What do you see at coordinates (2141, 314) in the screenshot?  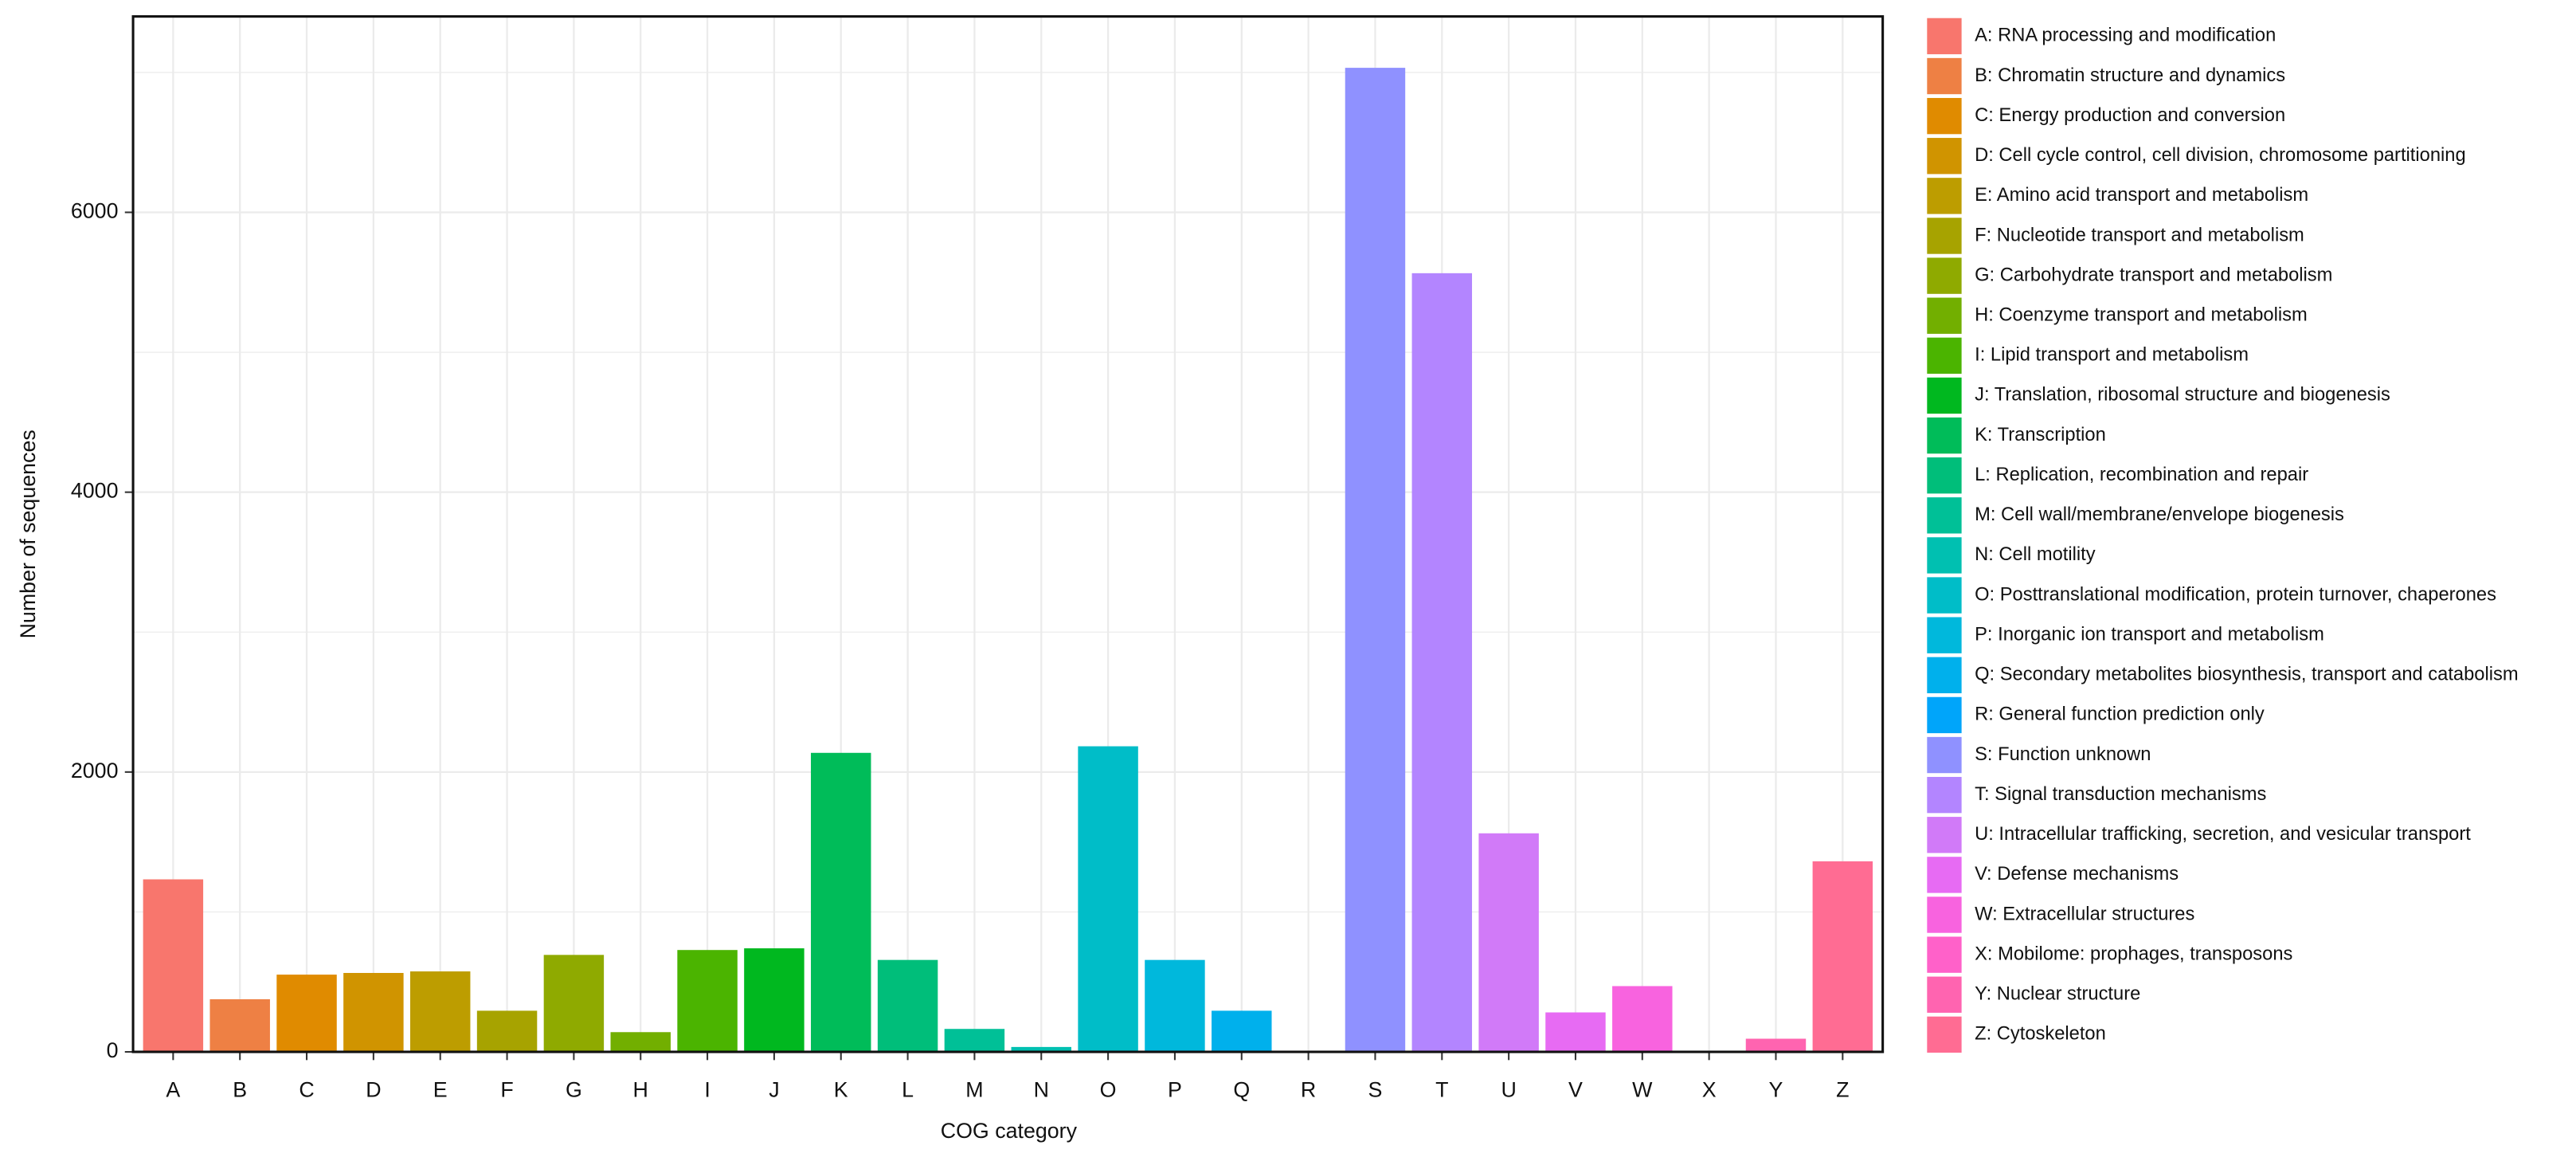 I see `legend-label: H: Coenzyme transport and metabolism` at bounding box center [2141, 314].